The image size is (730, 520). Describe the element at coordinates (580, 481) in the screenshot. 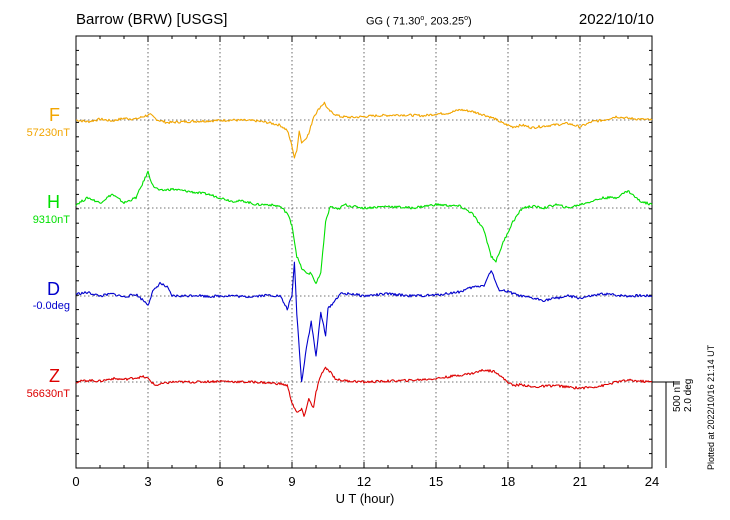

I see `x-tick-label-21: 21` at that location.